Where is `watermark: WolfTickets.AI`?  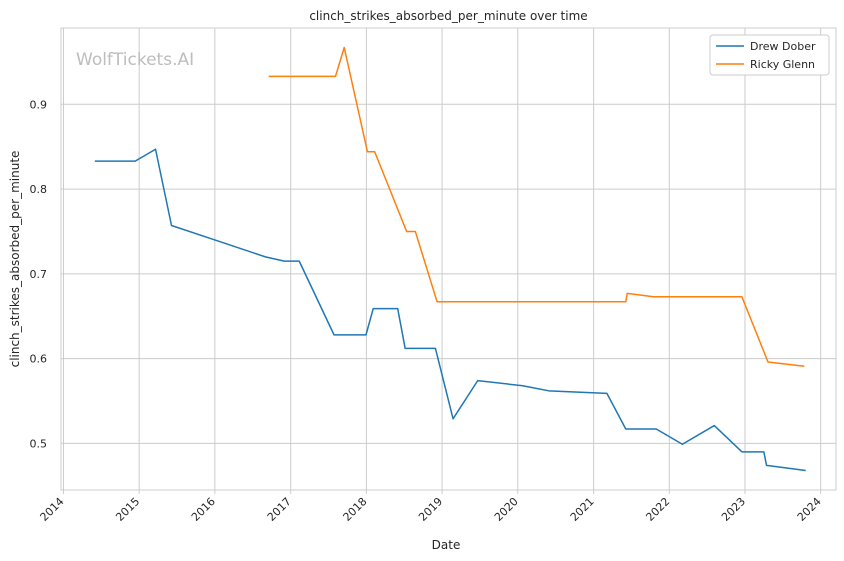 watermark: WolfTickets.AI is located at coordinates (135, 60).